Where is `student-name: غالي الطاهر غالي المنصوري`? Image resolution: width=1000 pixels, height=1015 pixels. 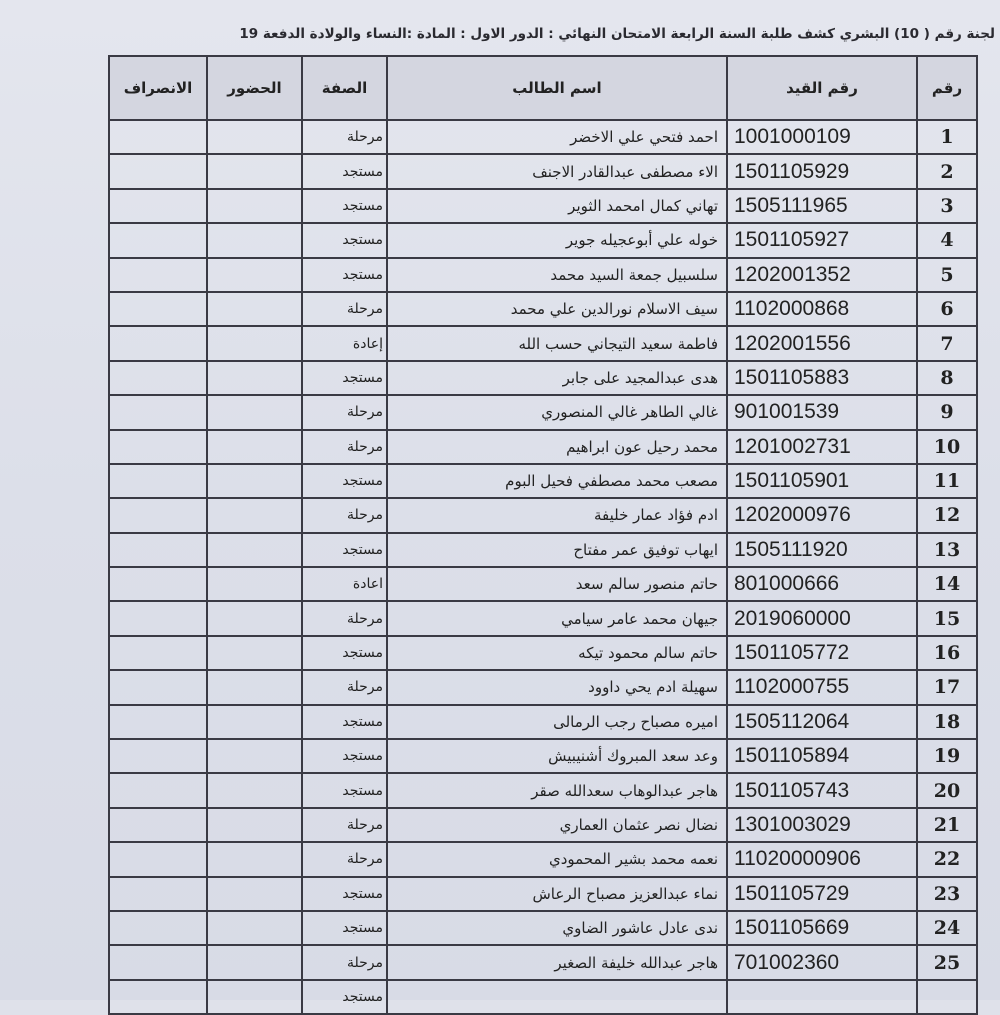 student-name: غالي الطاهر غالي المنصوري is located at coordinates (557, 412).